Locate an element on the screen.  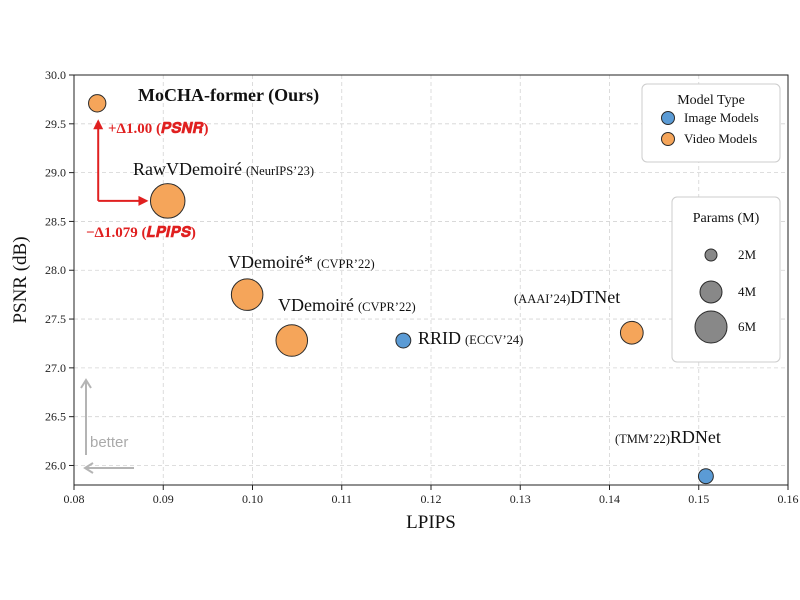
legend-params-label-0: 2M is located at coordinates (747, 254).